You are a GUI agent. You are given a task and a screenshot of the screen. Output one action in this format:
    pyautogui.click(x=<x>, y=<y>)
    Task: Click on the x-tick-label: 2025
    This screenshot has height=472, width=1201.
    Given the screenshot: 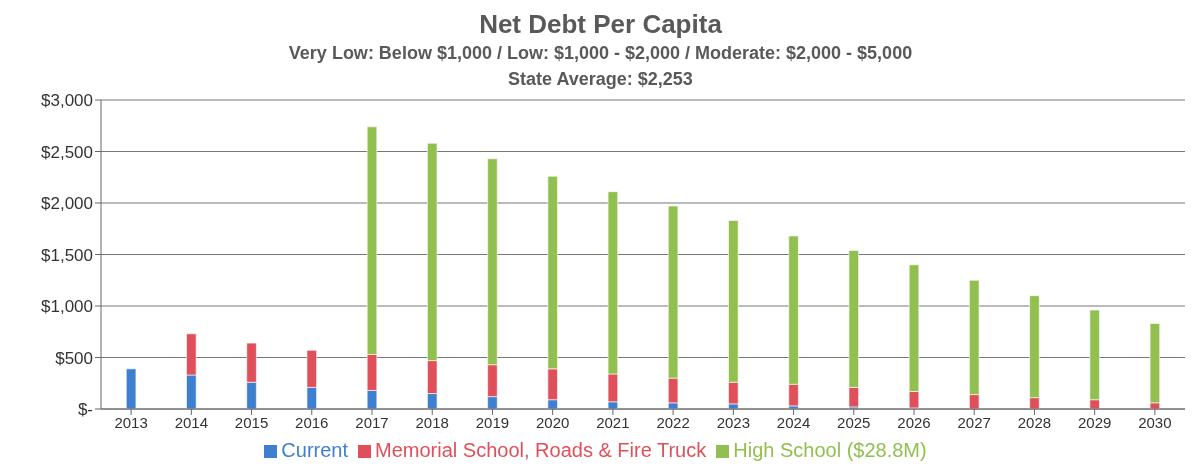 What is the action you would take?
    pyautogui.click(x=854, y=422)
    